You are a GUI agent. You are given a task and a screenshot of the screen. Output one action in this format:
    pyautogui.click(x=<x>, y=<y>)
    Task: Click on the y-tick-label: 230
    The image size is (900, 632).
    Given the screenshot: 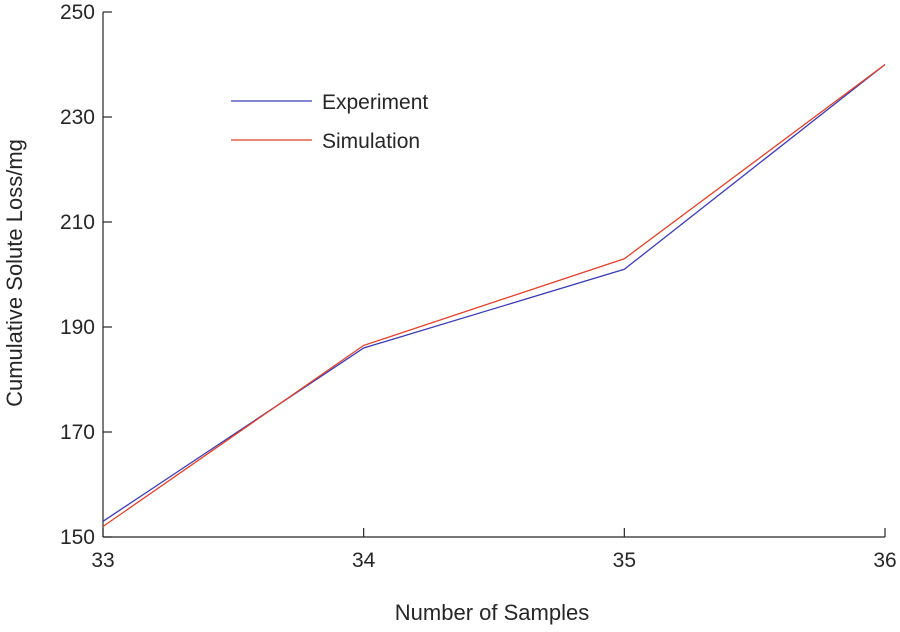 What is the action you would take?
    pyautogui.click(x=77, y=117)
    